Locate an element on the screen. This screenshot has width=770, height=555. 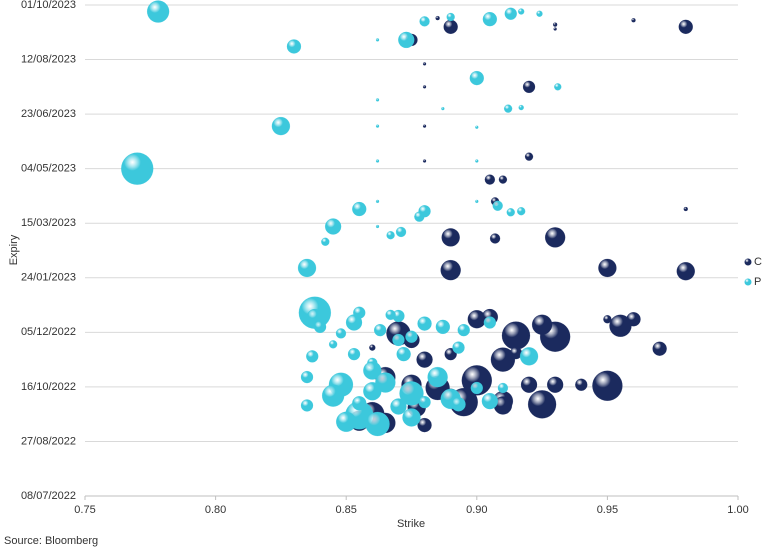
y-tick-label: 08/07/2022 is located at coordinates (48, 496).